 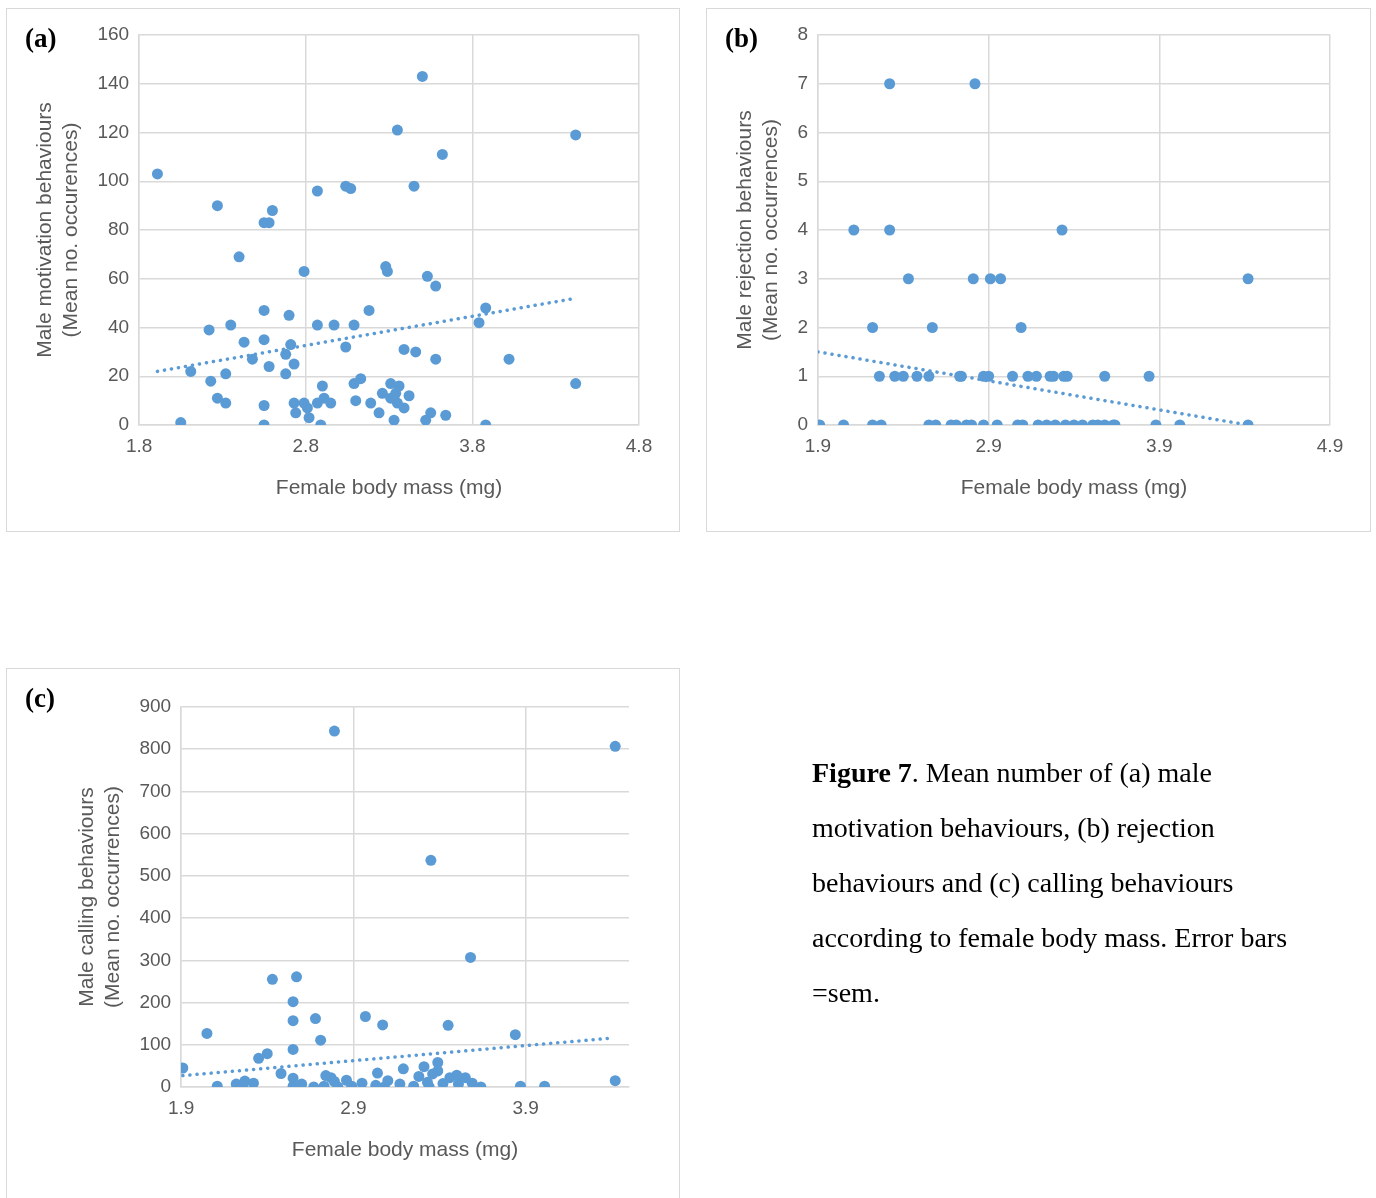 I want to click on x-tick-label: 3.8, so click(x=472, y=445).